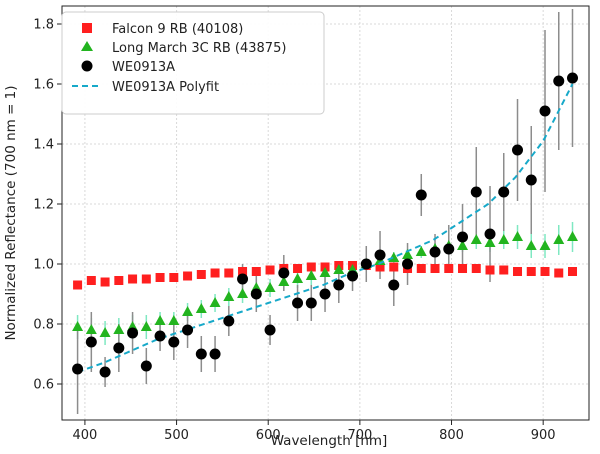 This screenshot has width=600, height=454. Describe the element at coordinates (199, 48) in the screenshot. I see `legend-longmarch-label: Long March 3C RB (43875)` at that location.